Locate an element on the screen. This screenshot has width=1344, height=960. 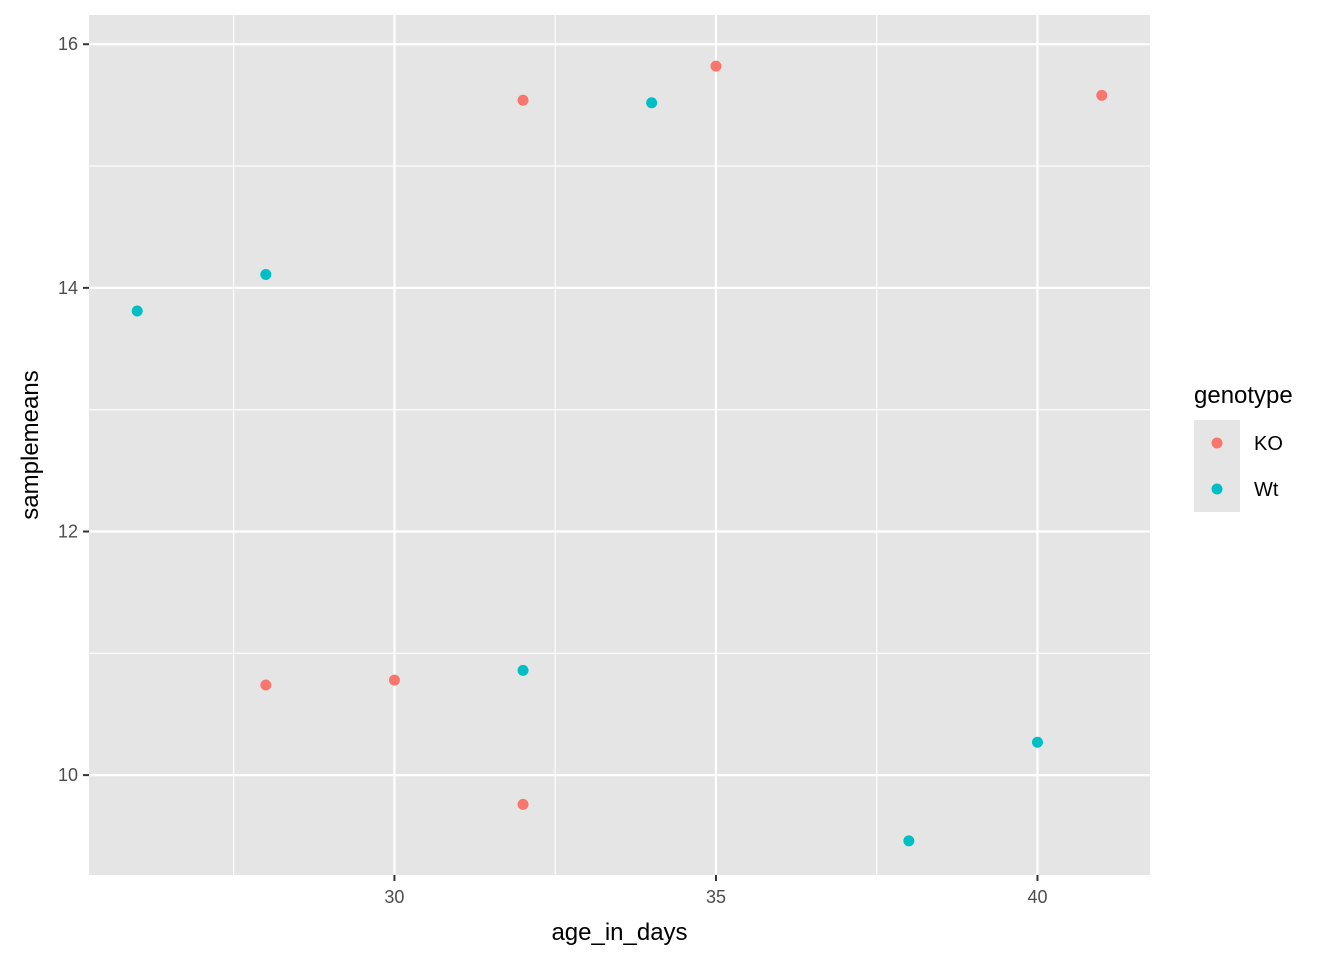
y-tick-label: 14 is located at coordinates (68, 288).